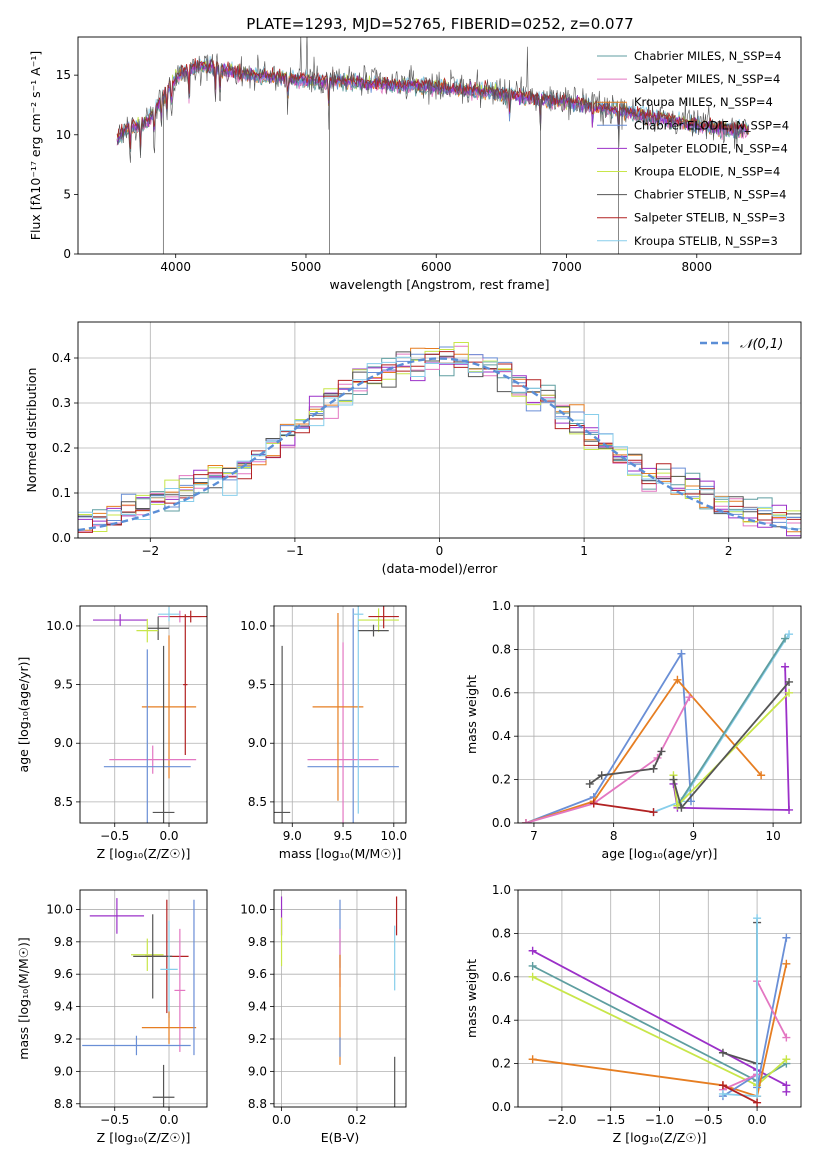 The height and width of the screenshot is (1170, 819). I want to click on y-tick-label: 8.5, so click(257, 802).